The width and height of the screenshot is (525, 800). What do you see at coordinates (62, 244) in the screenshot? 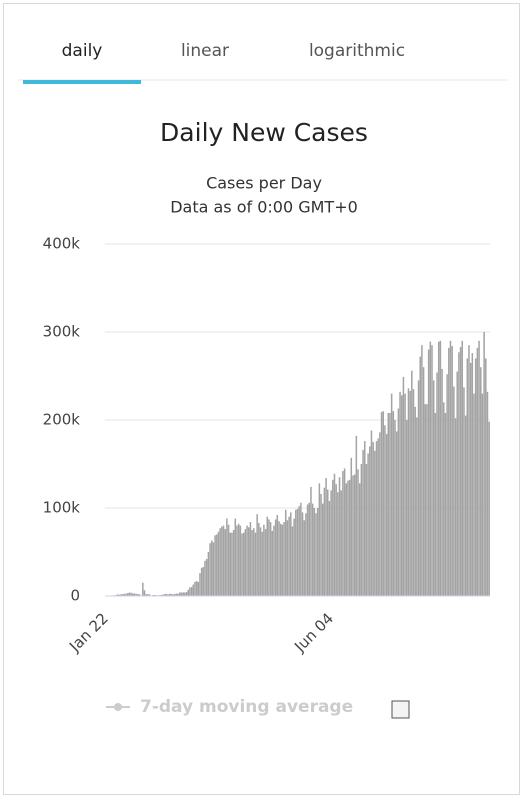
I see `y-tick-label: 400k` at bounding box center [62, 244].